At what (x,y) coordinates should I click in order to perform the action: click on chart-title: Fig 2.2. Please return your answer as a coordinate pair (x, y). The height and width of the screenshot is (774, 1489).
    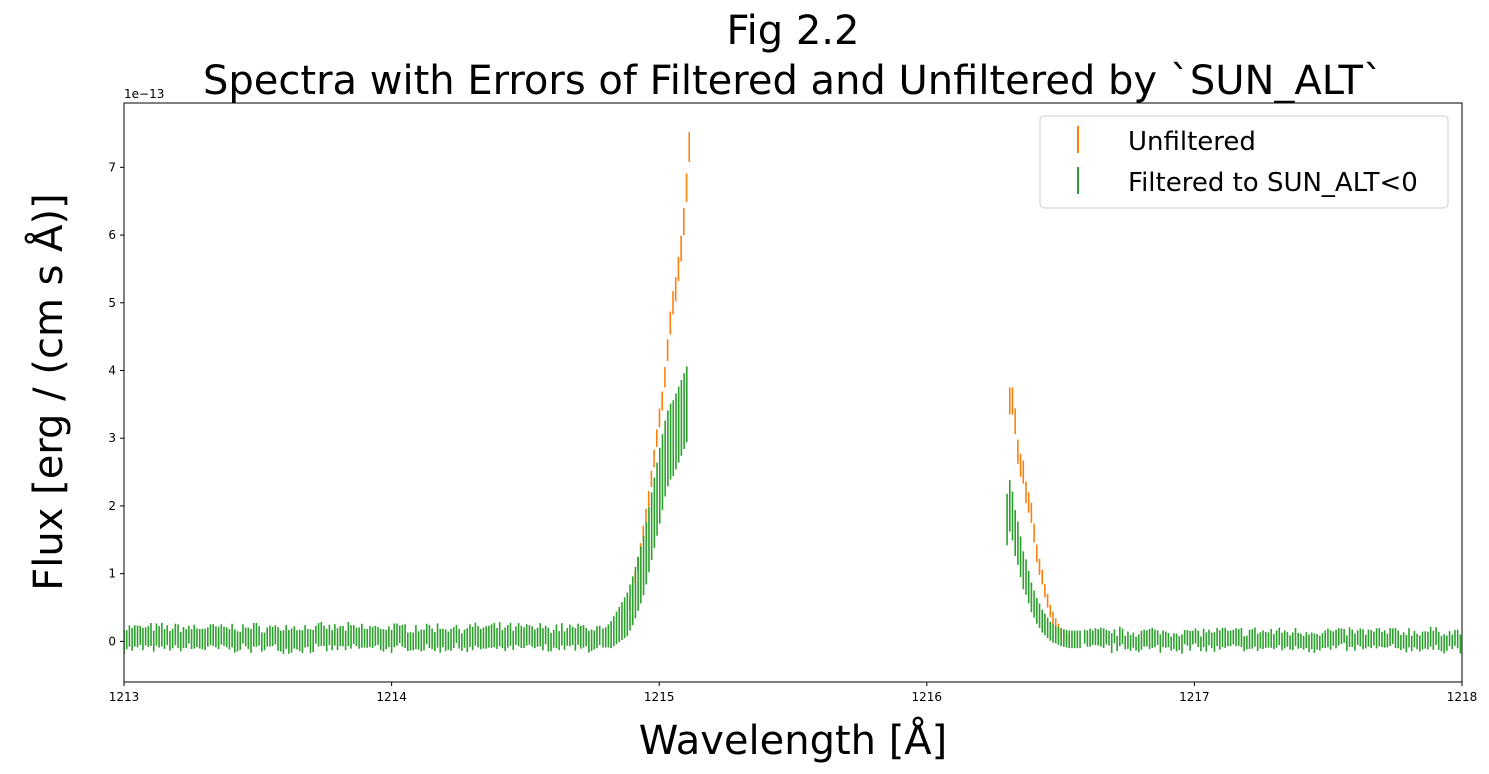
    Looking at the image, I should click on (793, 31).